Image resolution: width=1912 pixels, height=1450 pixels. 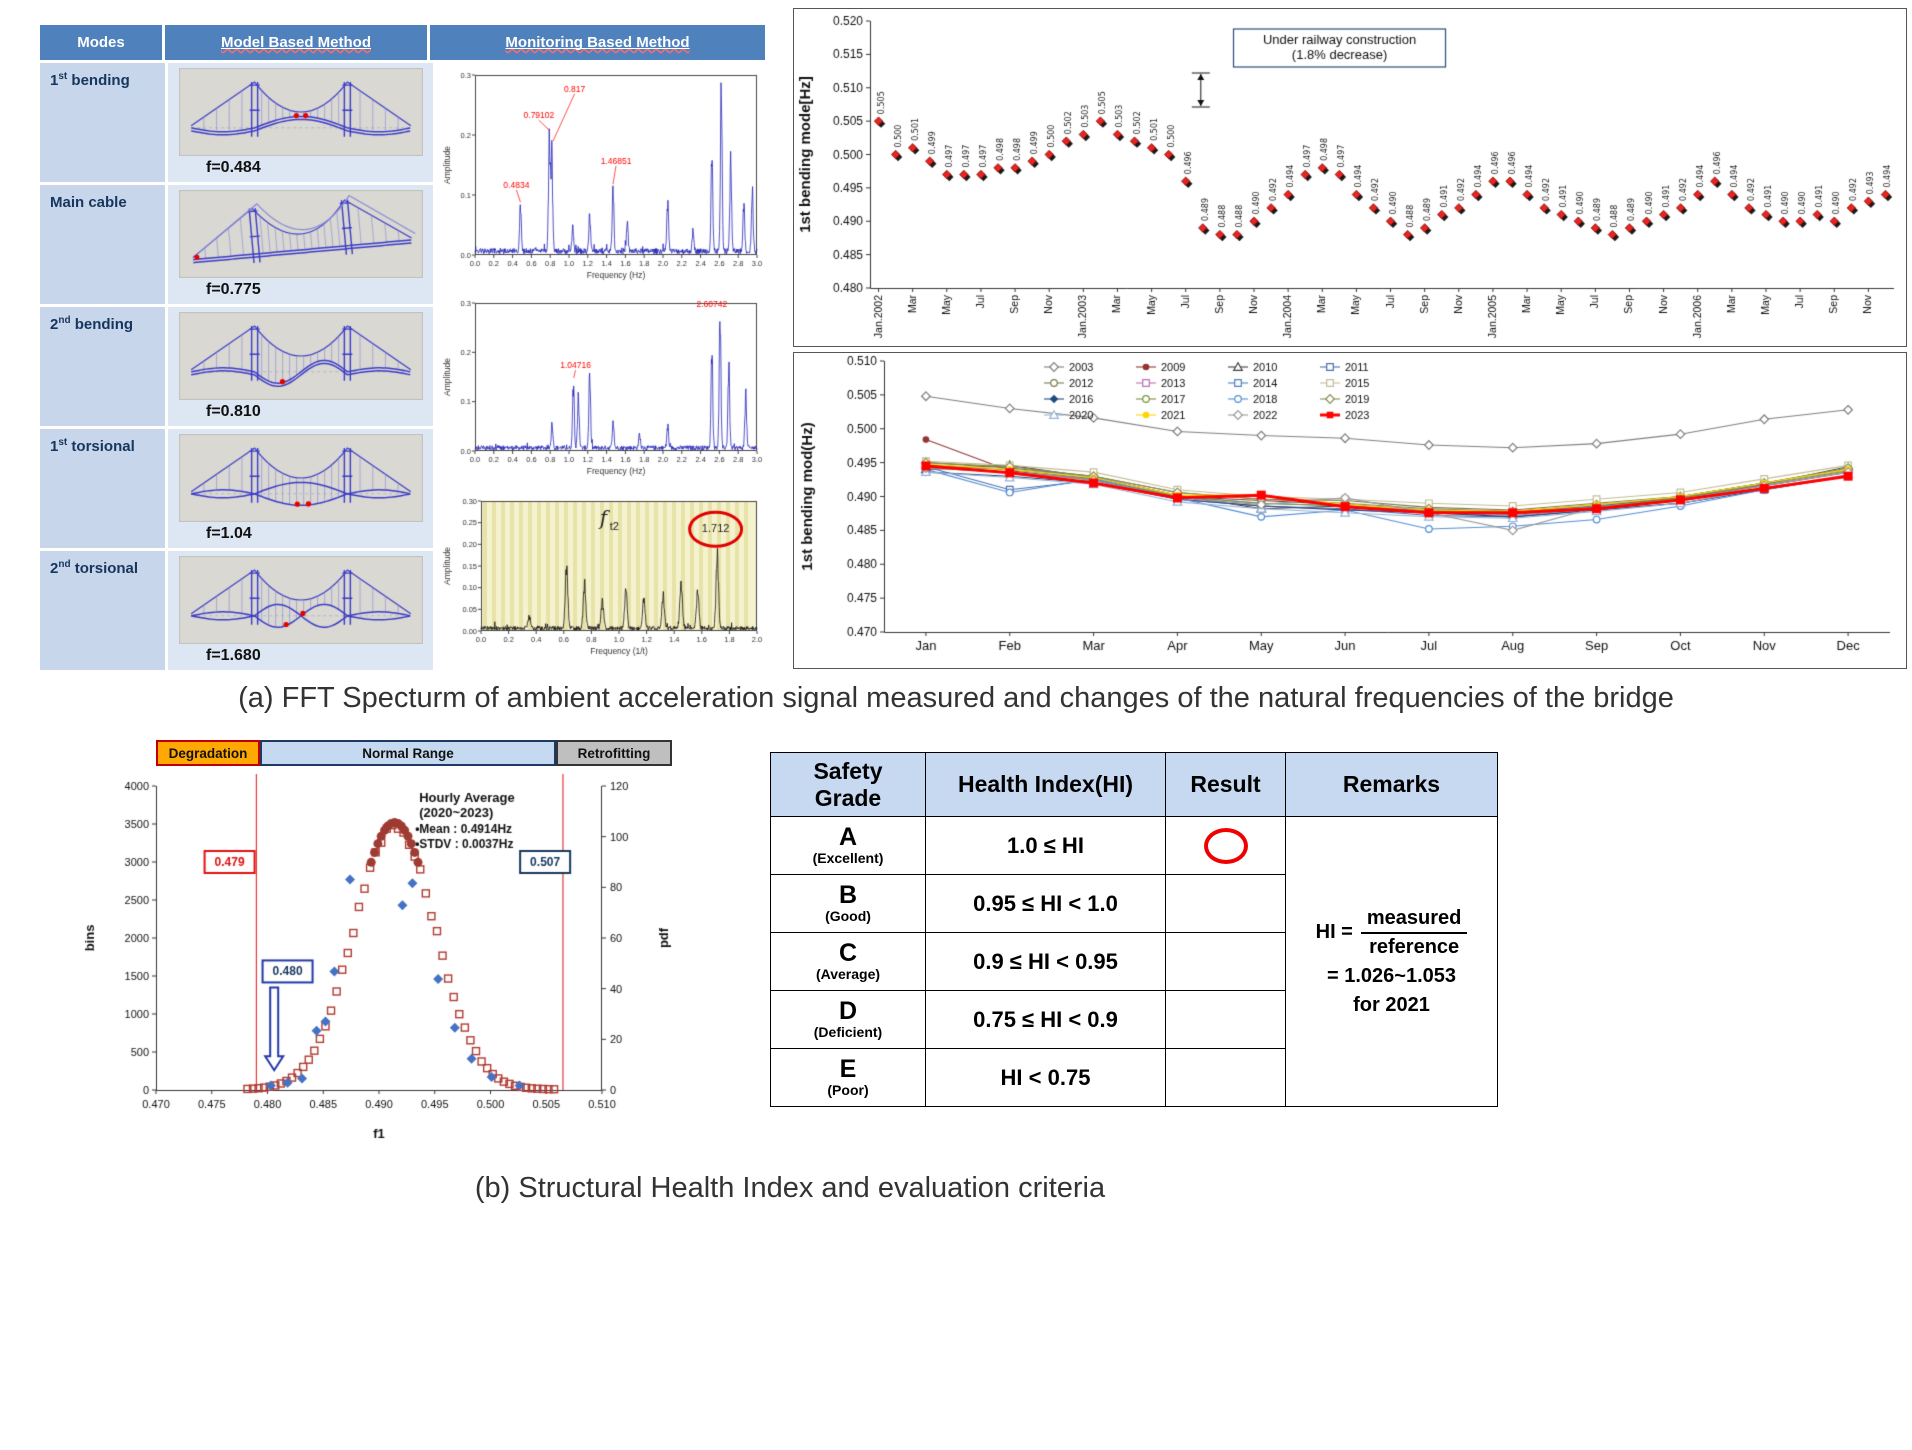 I want to click on table-row-grade-e: E (Poor) HI < 0.75, so click(x=1134, y=1077).